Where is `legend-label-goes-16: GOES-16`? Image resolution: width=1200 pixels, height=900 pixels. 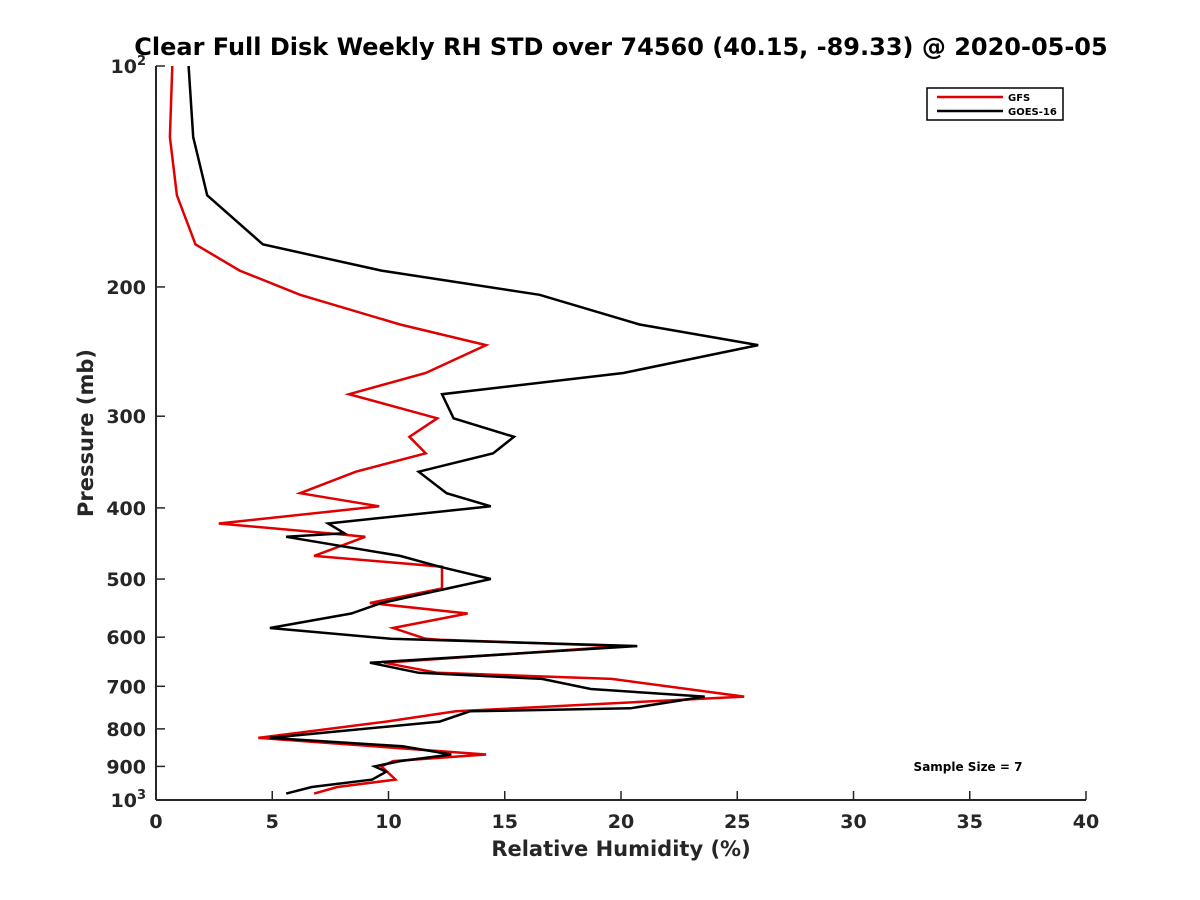 legend-label-goes-16: GOES-16 is located at coordinates (1032, 112).